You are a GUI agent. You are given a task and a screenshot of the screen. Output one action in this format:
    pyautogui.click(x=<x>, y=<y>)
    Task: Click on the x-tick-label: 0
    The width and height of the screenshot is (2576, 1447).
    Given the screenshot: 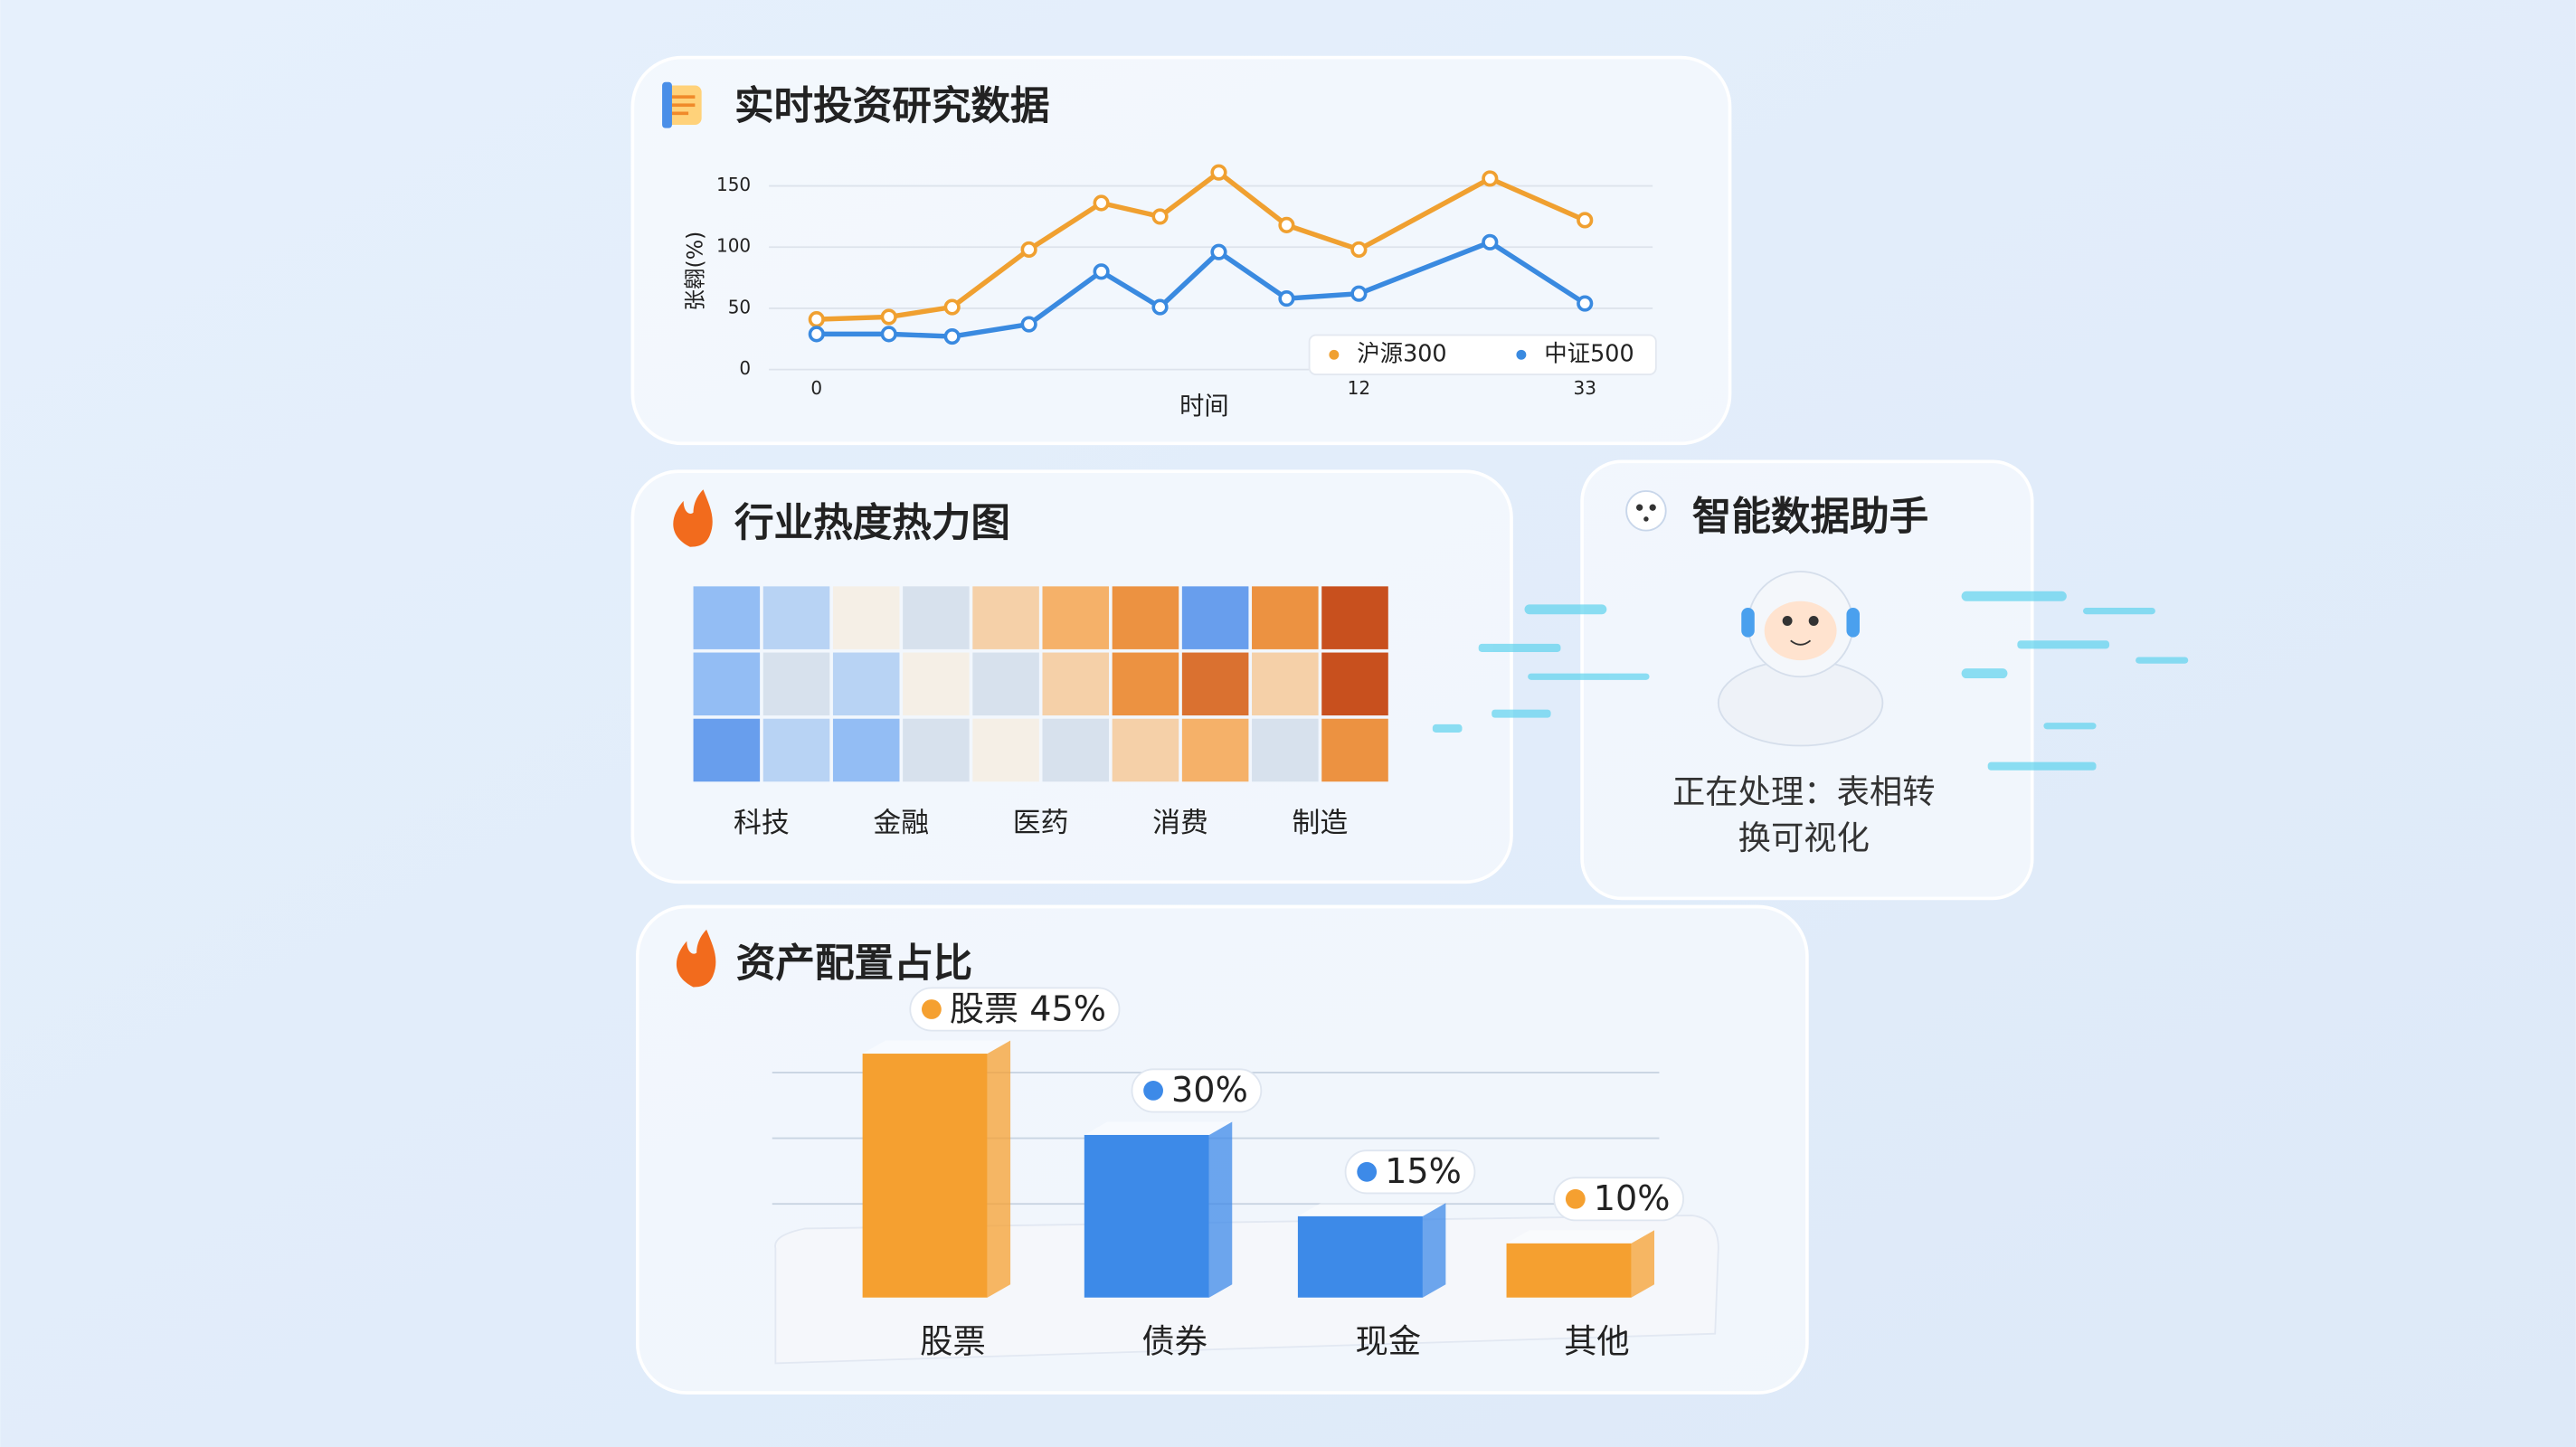 What is the action you would take?
    pyautogui.click(x=816, y=388)
    